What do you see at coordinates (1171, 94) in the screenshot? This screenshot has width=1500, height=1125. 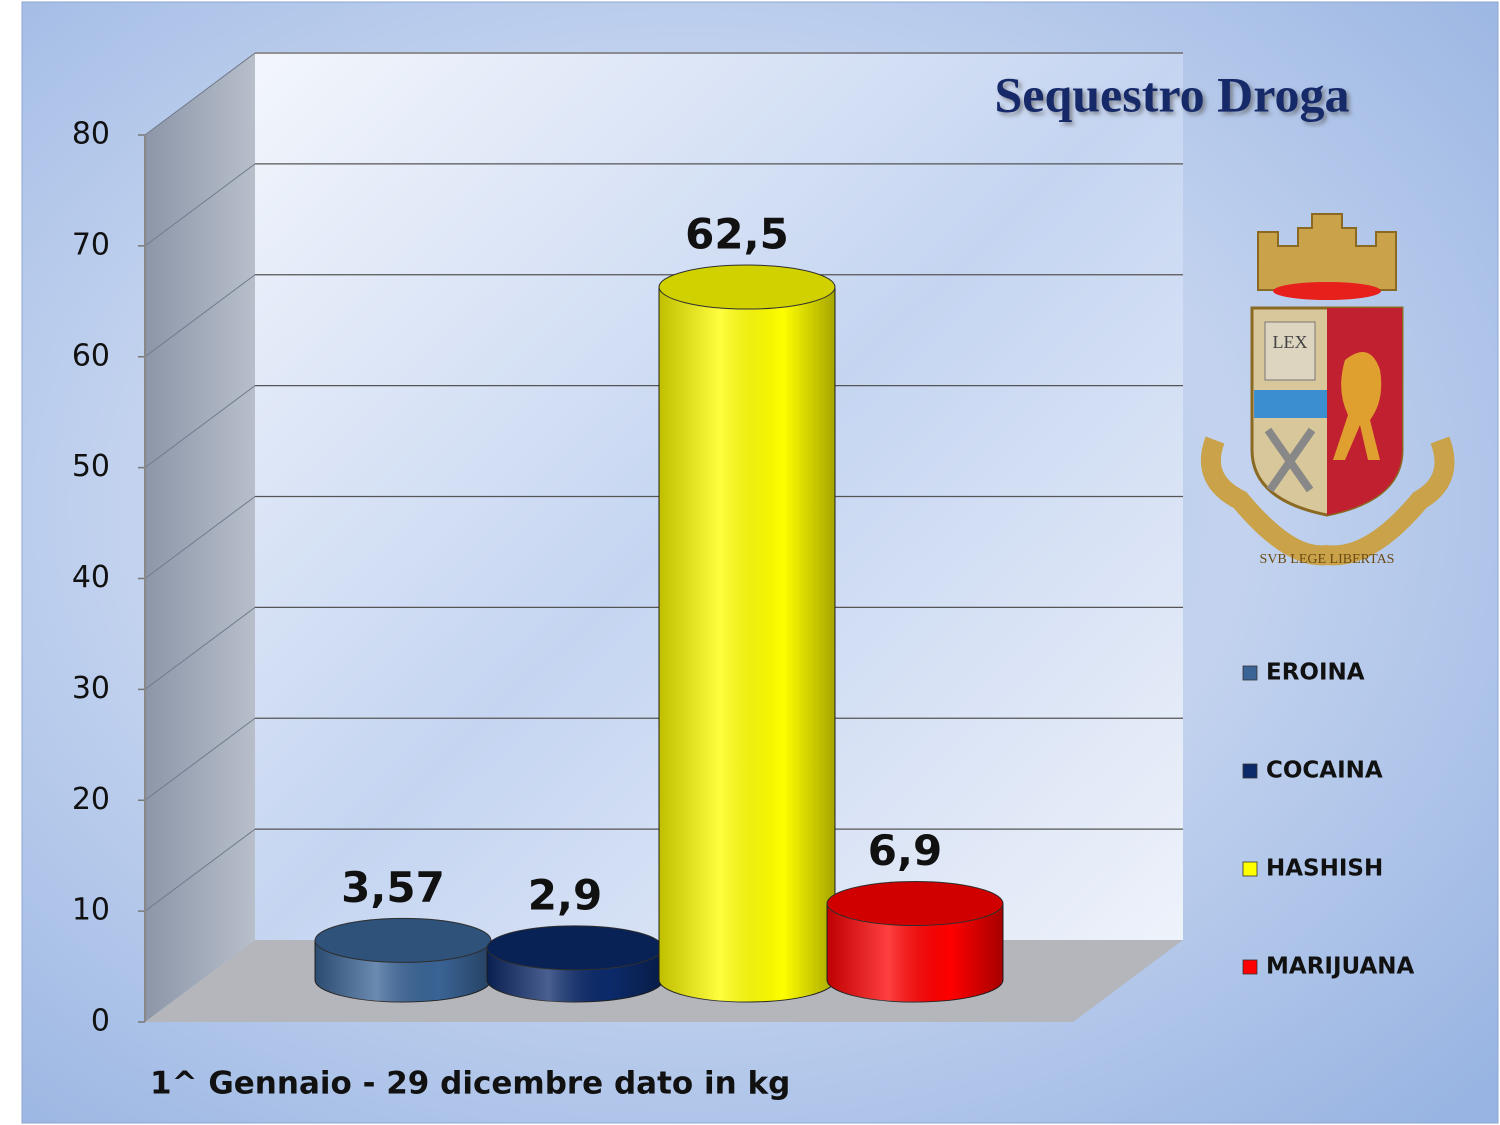 I see `chart-title: Sequestro Droga` at bounding box center [1171, 94].